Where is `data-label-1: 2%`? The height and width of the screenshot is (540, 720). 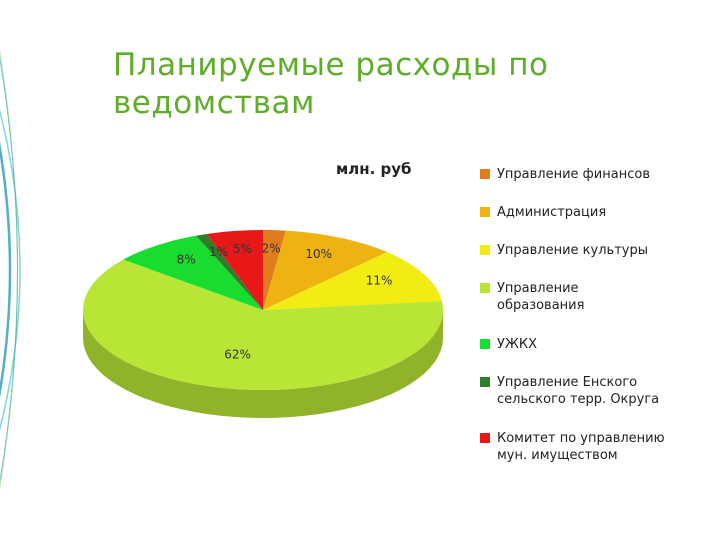 data-label-1: 2% is located at coordinates (271, 249).